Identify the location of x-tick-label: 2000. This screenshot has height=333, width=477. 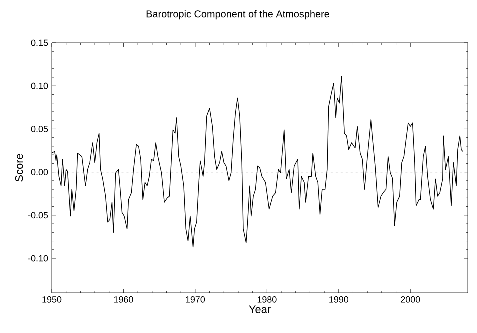
(410, 299).